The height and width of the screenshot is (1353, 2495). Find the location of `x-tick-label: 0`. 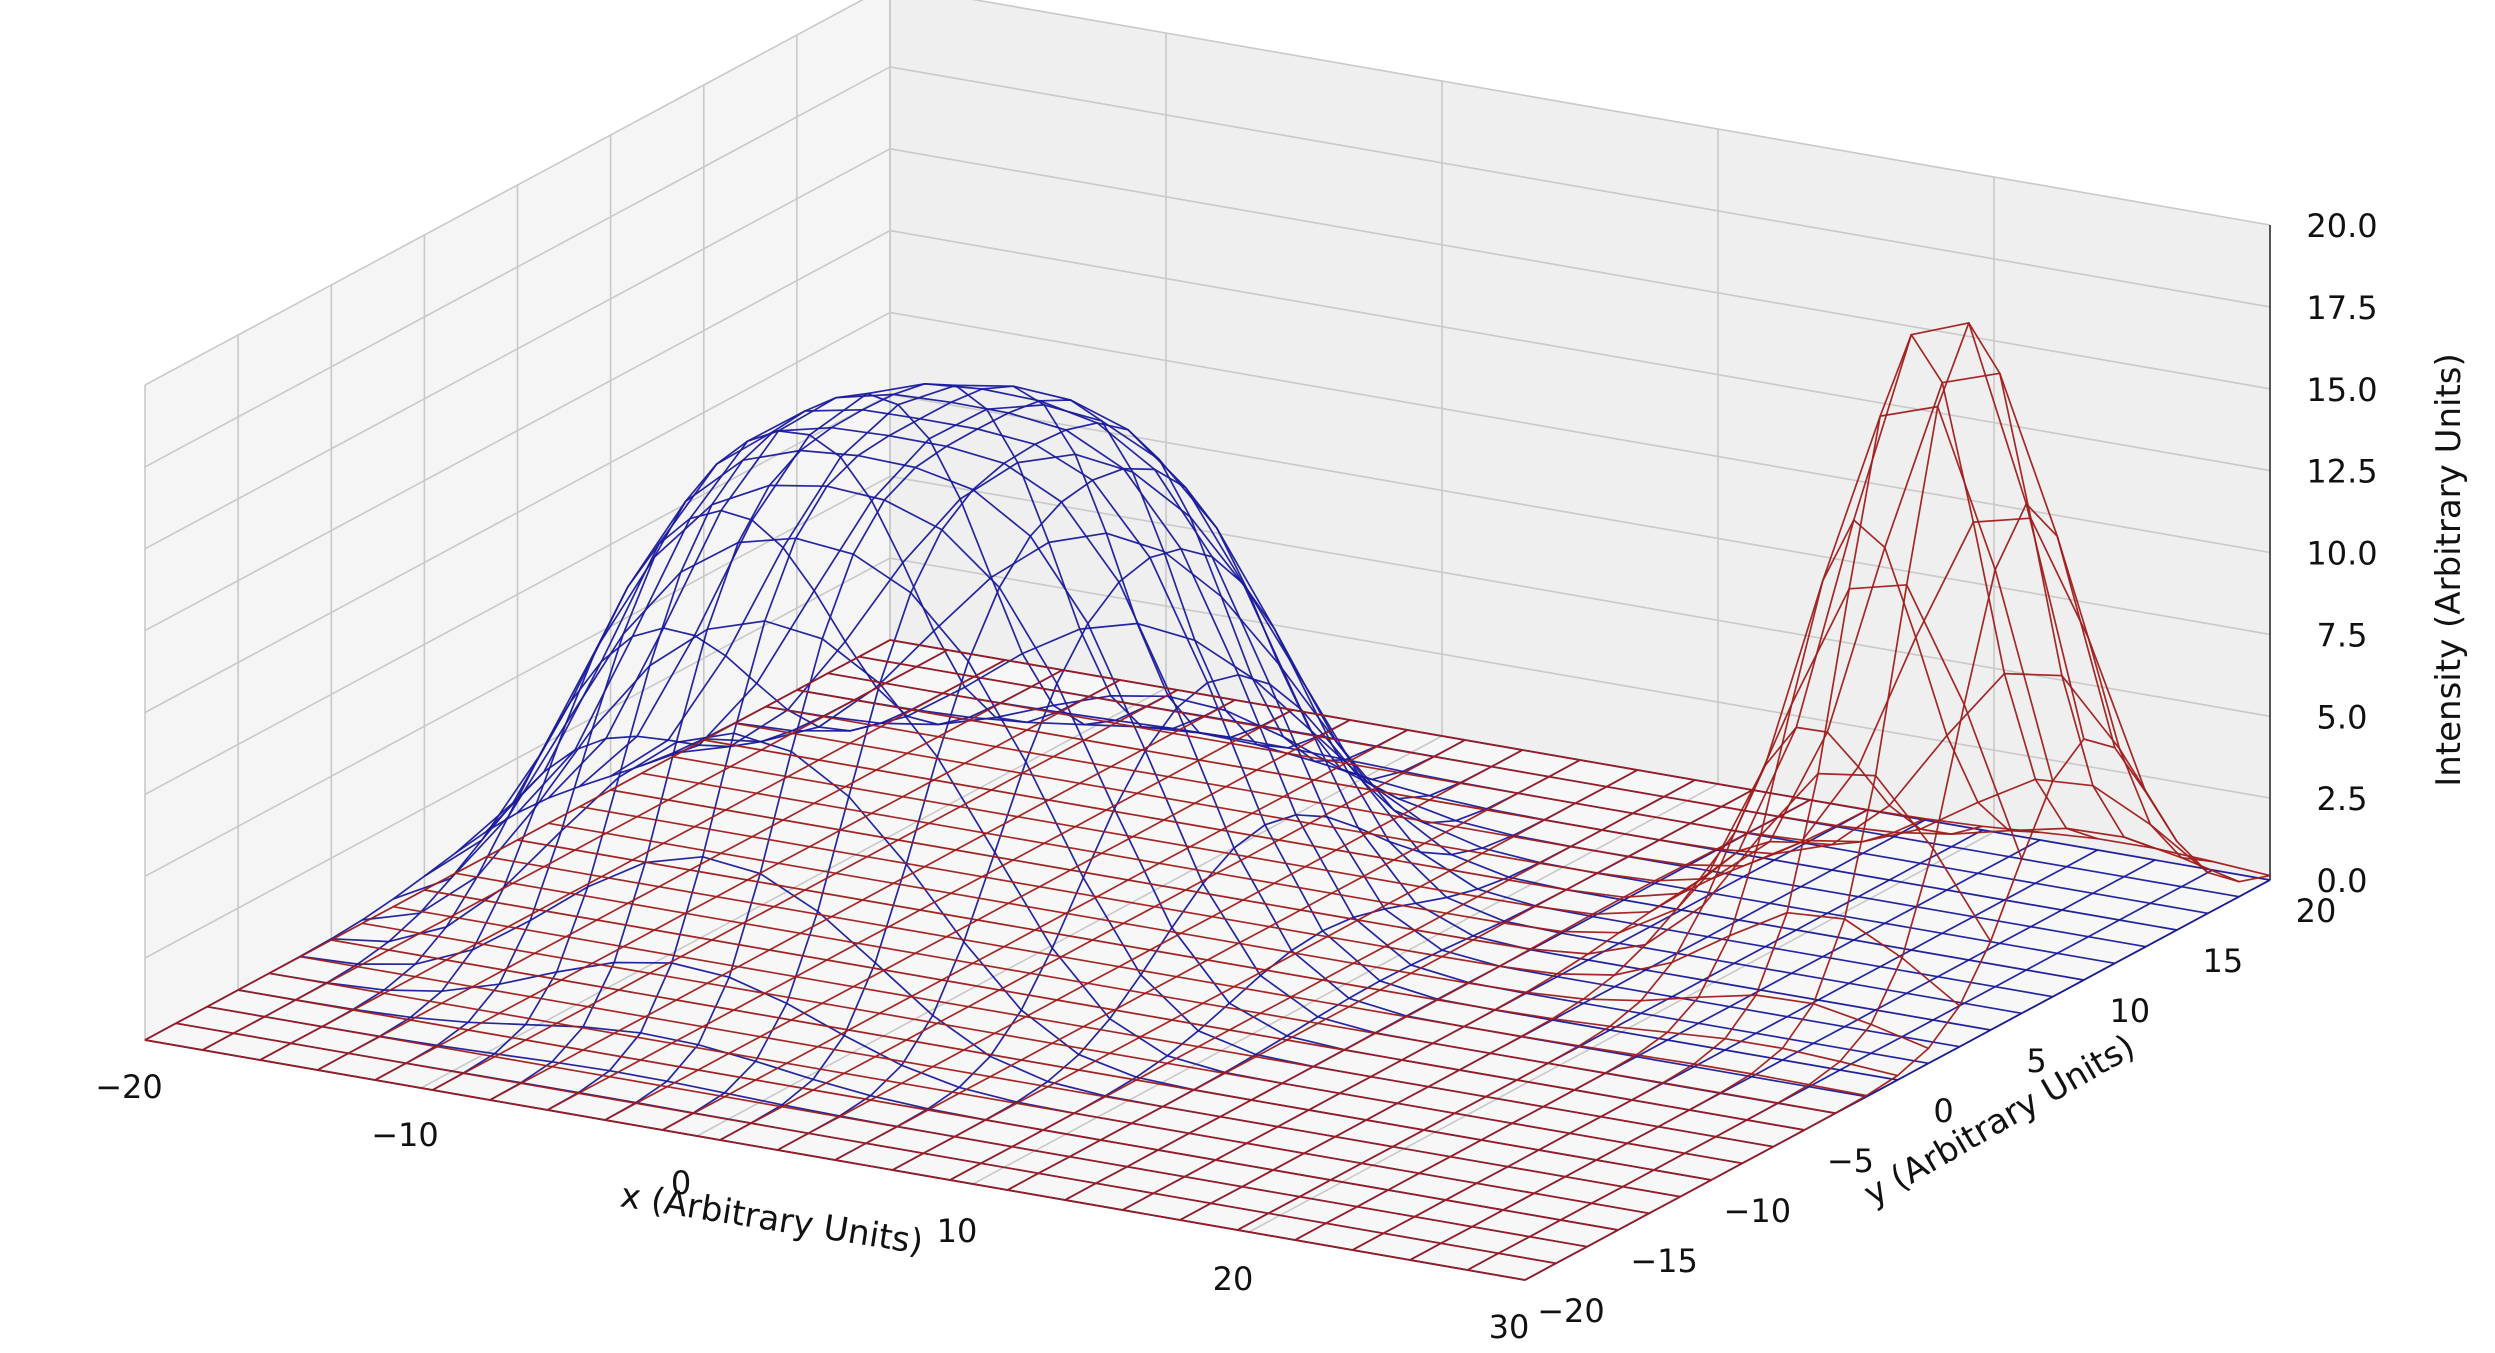

x-tick-label: 0 is located at coordinates (681, 1183).